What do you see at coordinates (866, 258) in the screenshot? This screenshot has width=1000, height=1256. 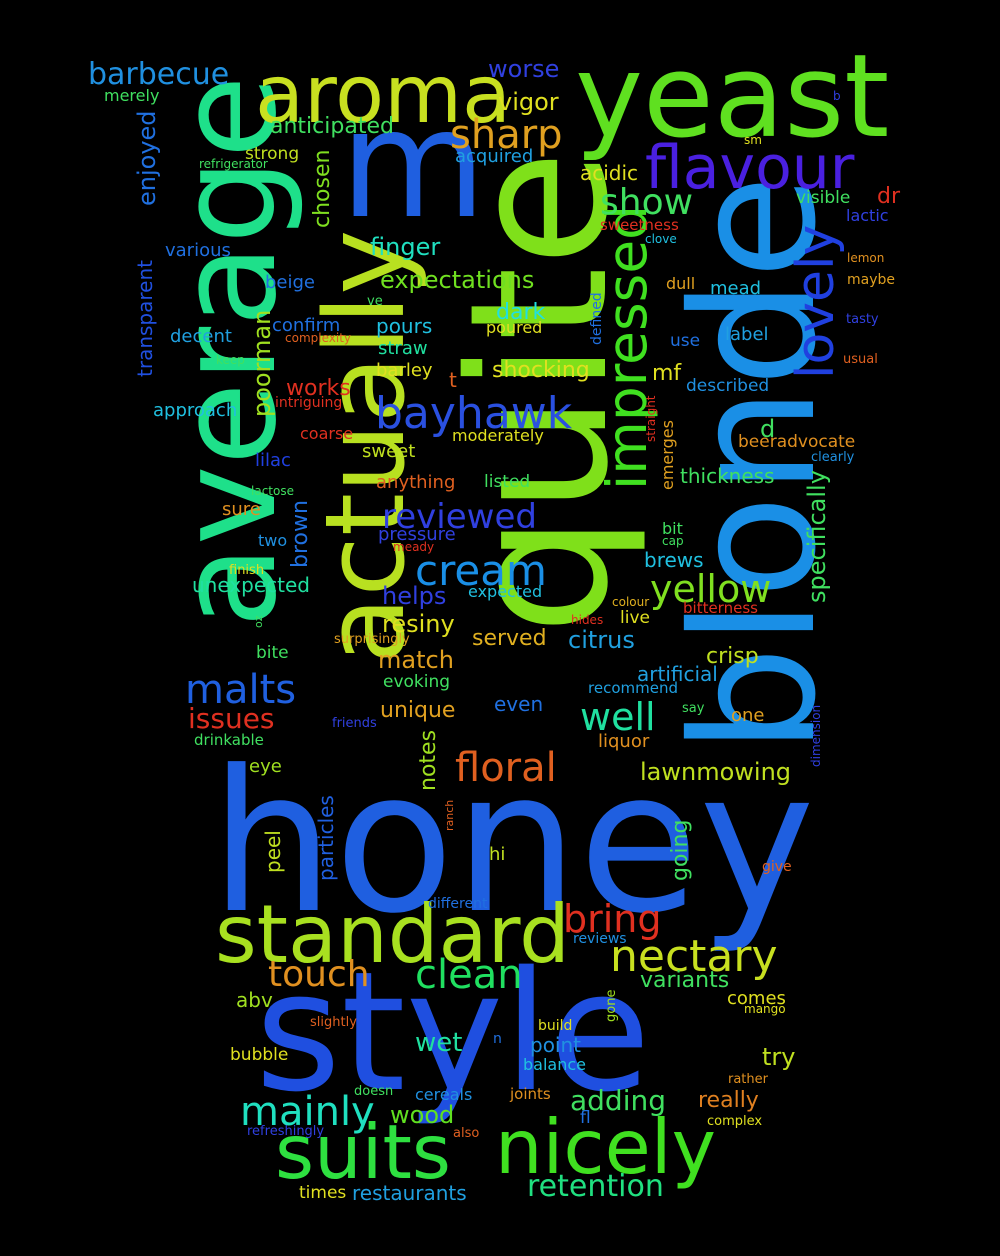 I see `word-lemon: lemon` at bounding box center [866, 258].